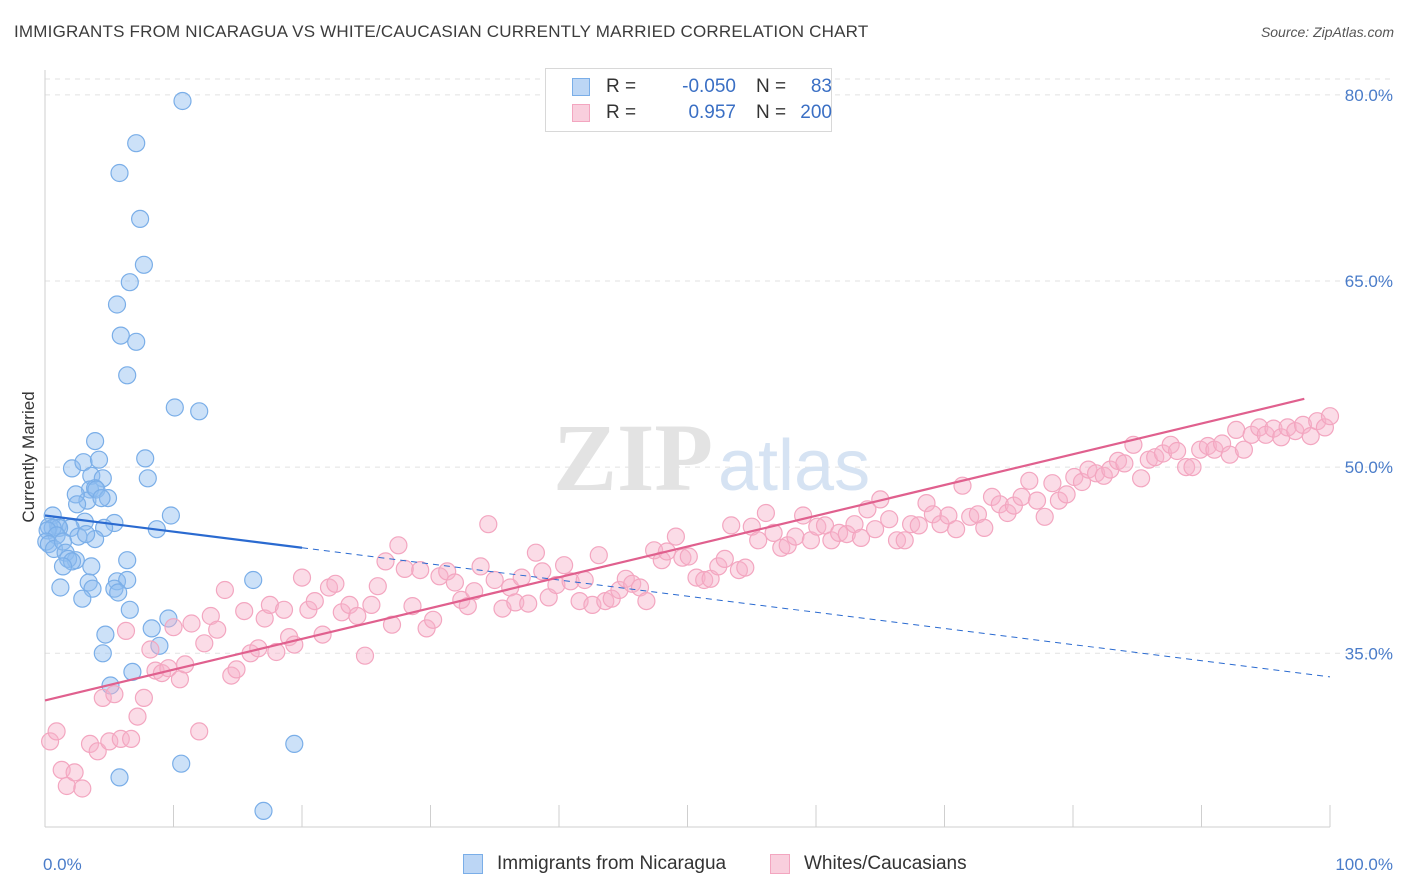  What do you see at coordinates (1369, 467) in the screenshot?
I see `y-tick-label: 50.0%` at bounding box center [1369, 467].